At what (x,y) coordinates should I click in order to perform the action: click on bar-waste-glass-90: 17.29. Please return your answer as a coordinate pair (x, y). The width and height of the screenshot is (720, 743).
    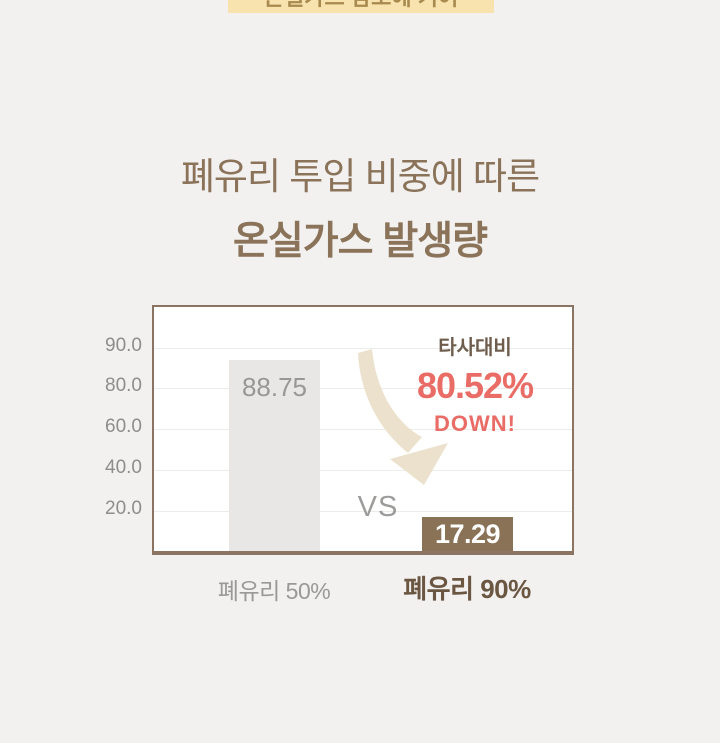
    Looking at the image, I should click on (467, 534).